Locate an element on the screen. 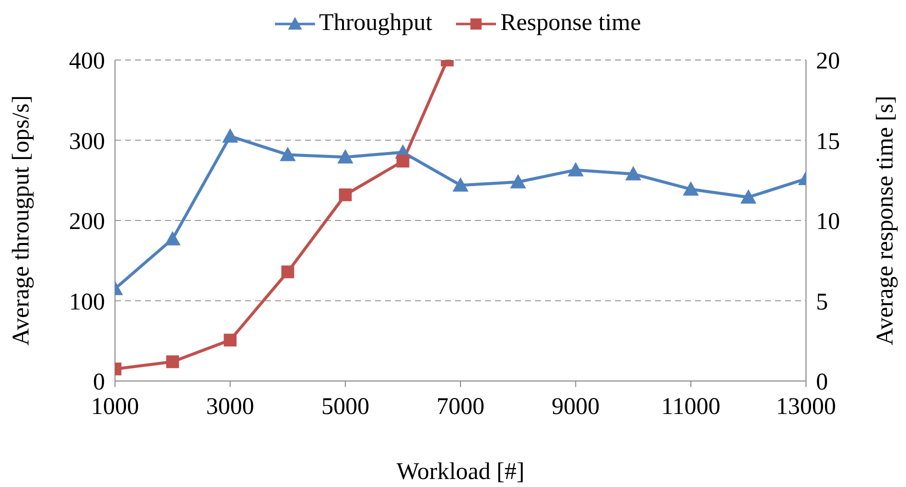 Image resolution: width=906 pixels, height=487 pixels. y-tick-label: 100 is located at coordinates (87, 302).